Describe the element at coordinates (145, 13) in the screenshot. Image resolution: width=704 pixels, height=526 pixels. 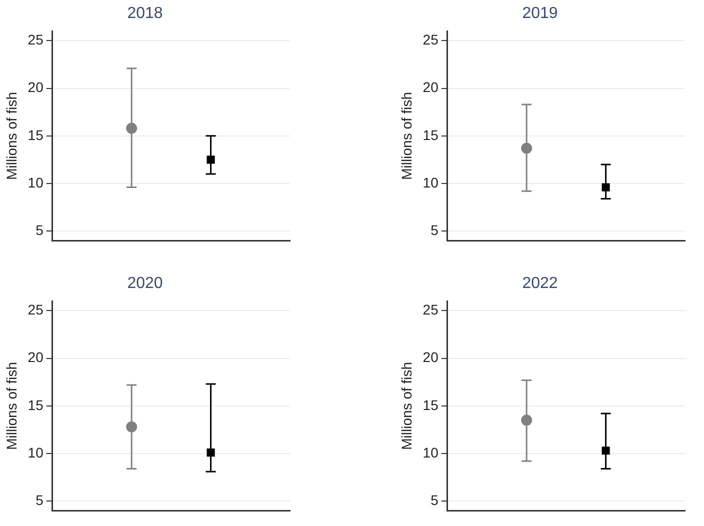
I see `chart-title: 2018` at that location.